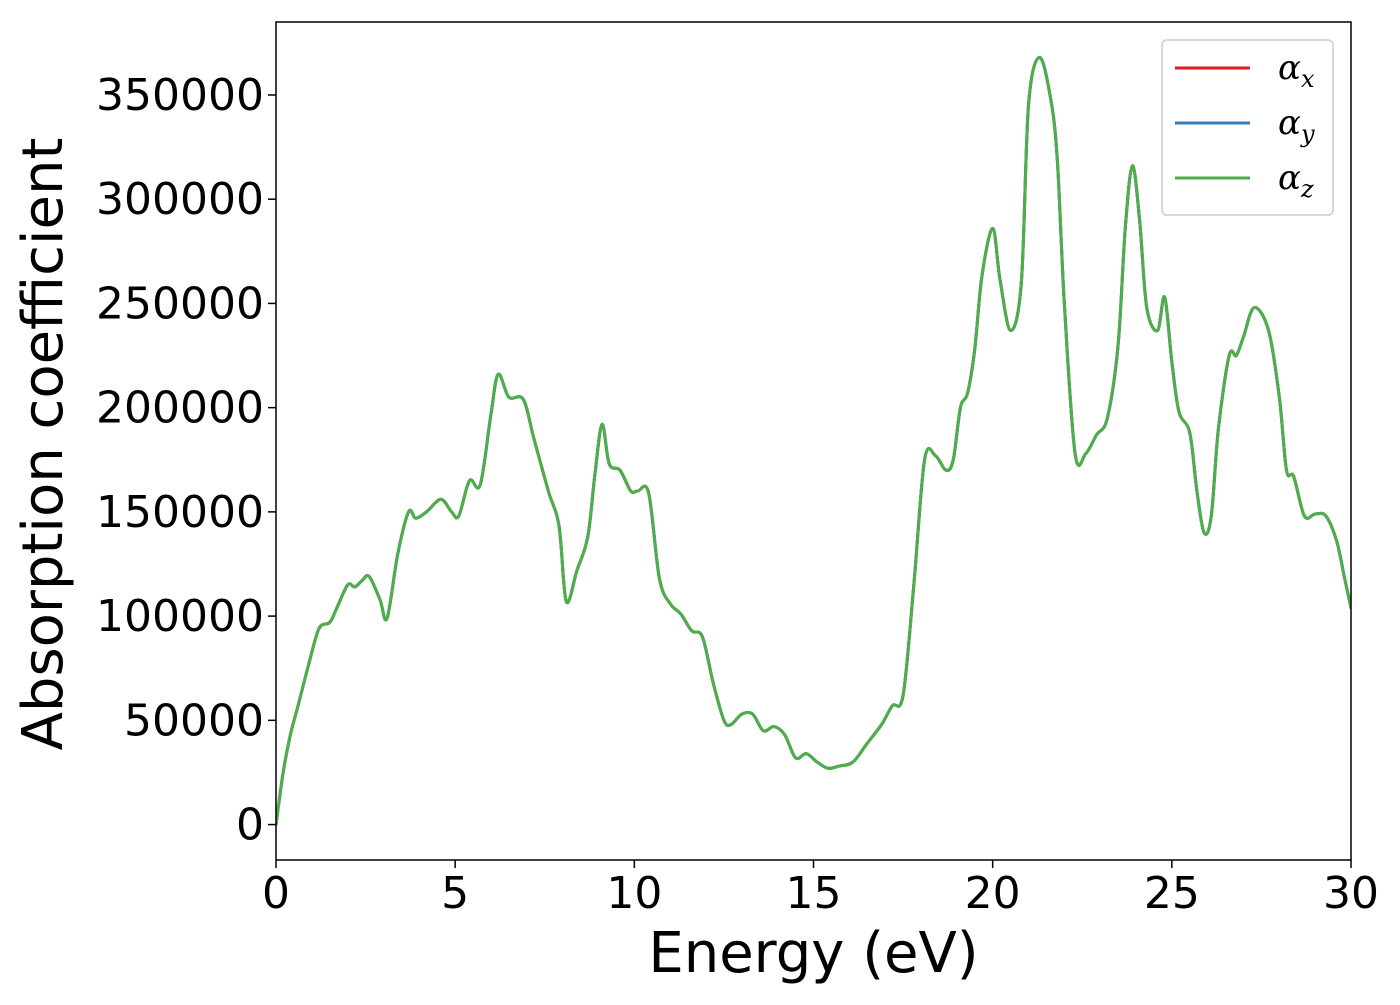 This screenshot has width=1400, height=1005. Describe the element at coordinates (250, 825) in the screenshot. I see `y-tick-label: 0` at that location.